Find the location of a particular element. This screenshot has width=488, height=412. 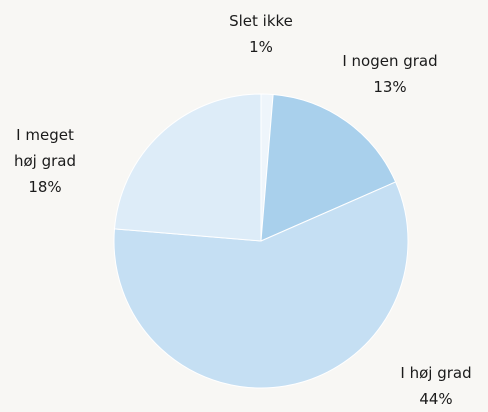

slice-label: I meget høj grad 18% is located at coordinates (45, 161).